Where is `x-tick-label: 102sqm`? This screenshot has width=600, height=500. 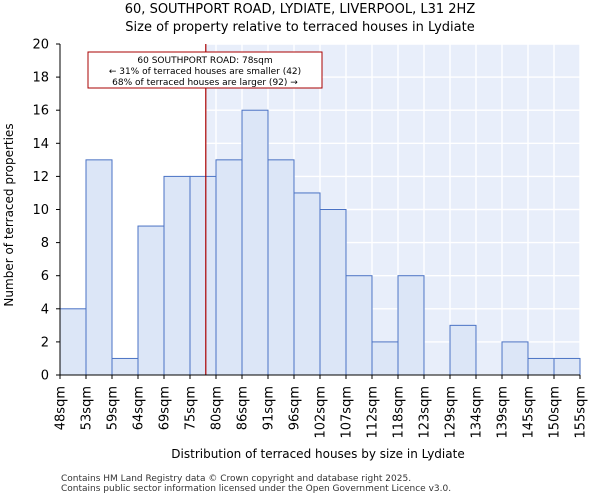 x-tick-label: 102sqm is located at coordinates (321, 412).